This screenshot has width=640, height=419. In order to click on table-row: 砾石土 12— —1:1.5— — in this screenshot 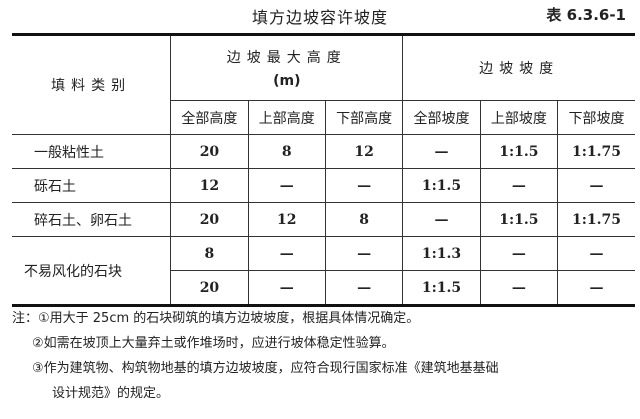, I will do `click(323, 185)`.